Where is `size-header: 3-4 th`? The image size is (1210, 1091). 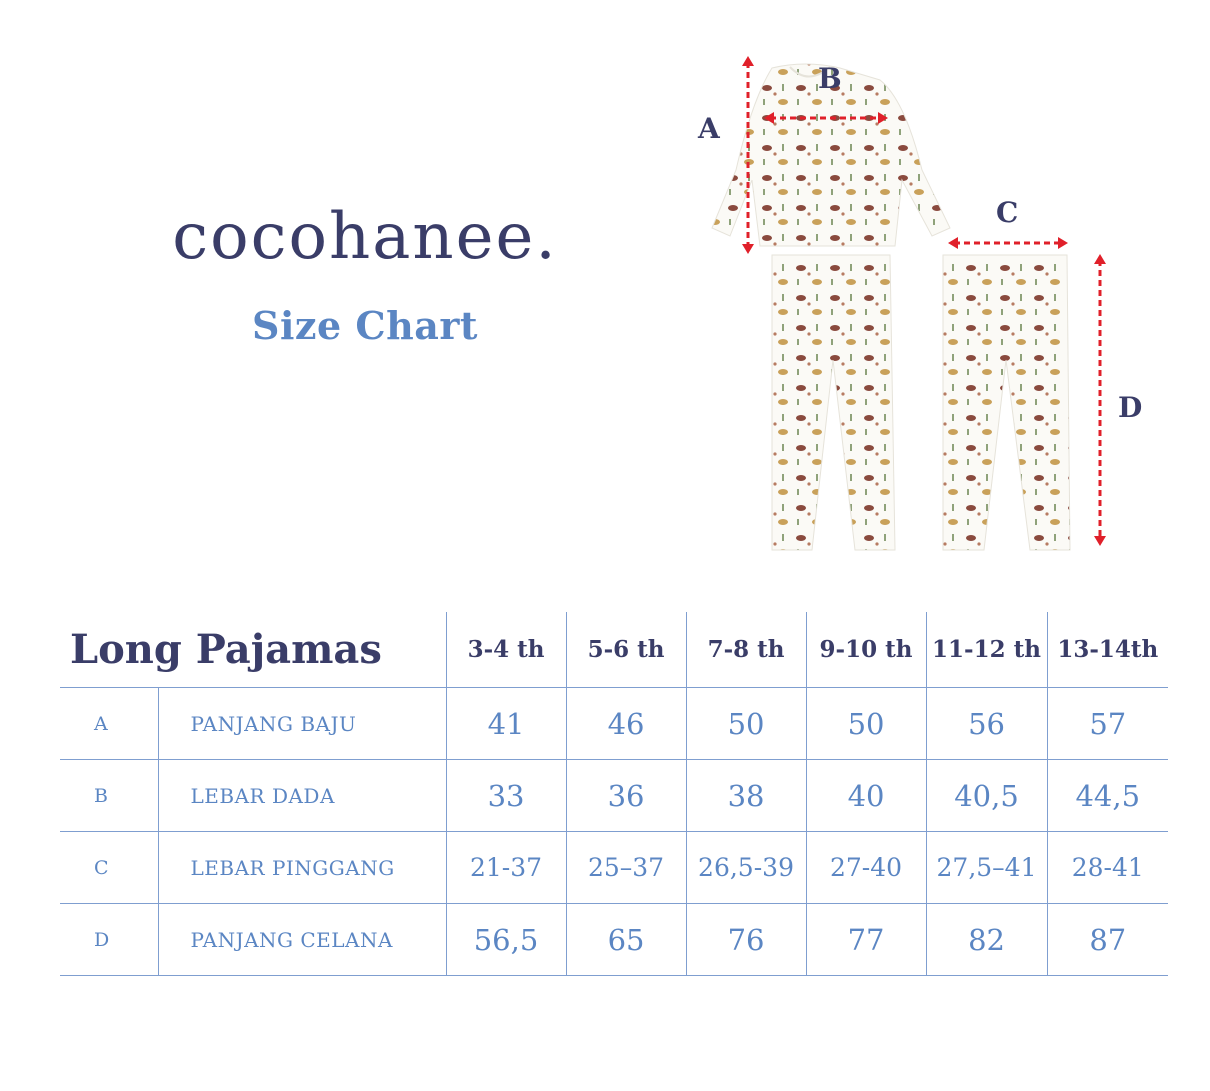
size-header: 3-4 th is located at coordinates (506, 650).